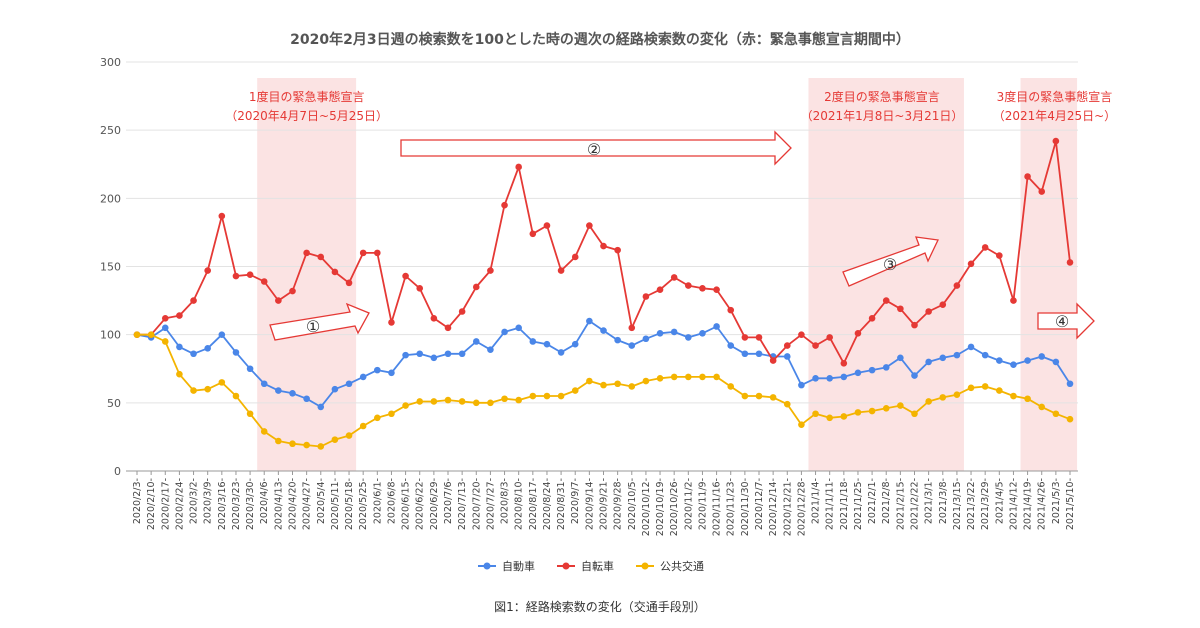 The image size is (1200, 628). What do you see at coordinates (114, 403) in the screenshot?
I see `y-tick-label: 50` at bounding box center [114, 403].